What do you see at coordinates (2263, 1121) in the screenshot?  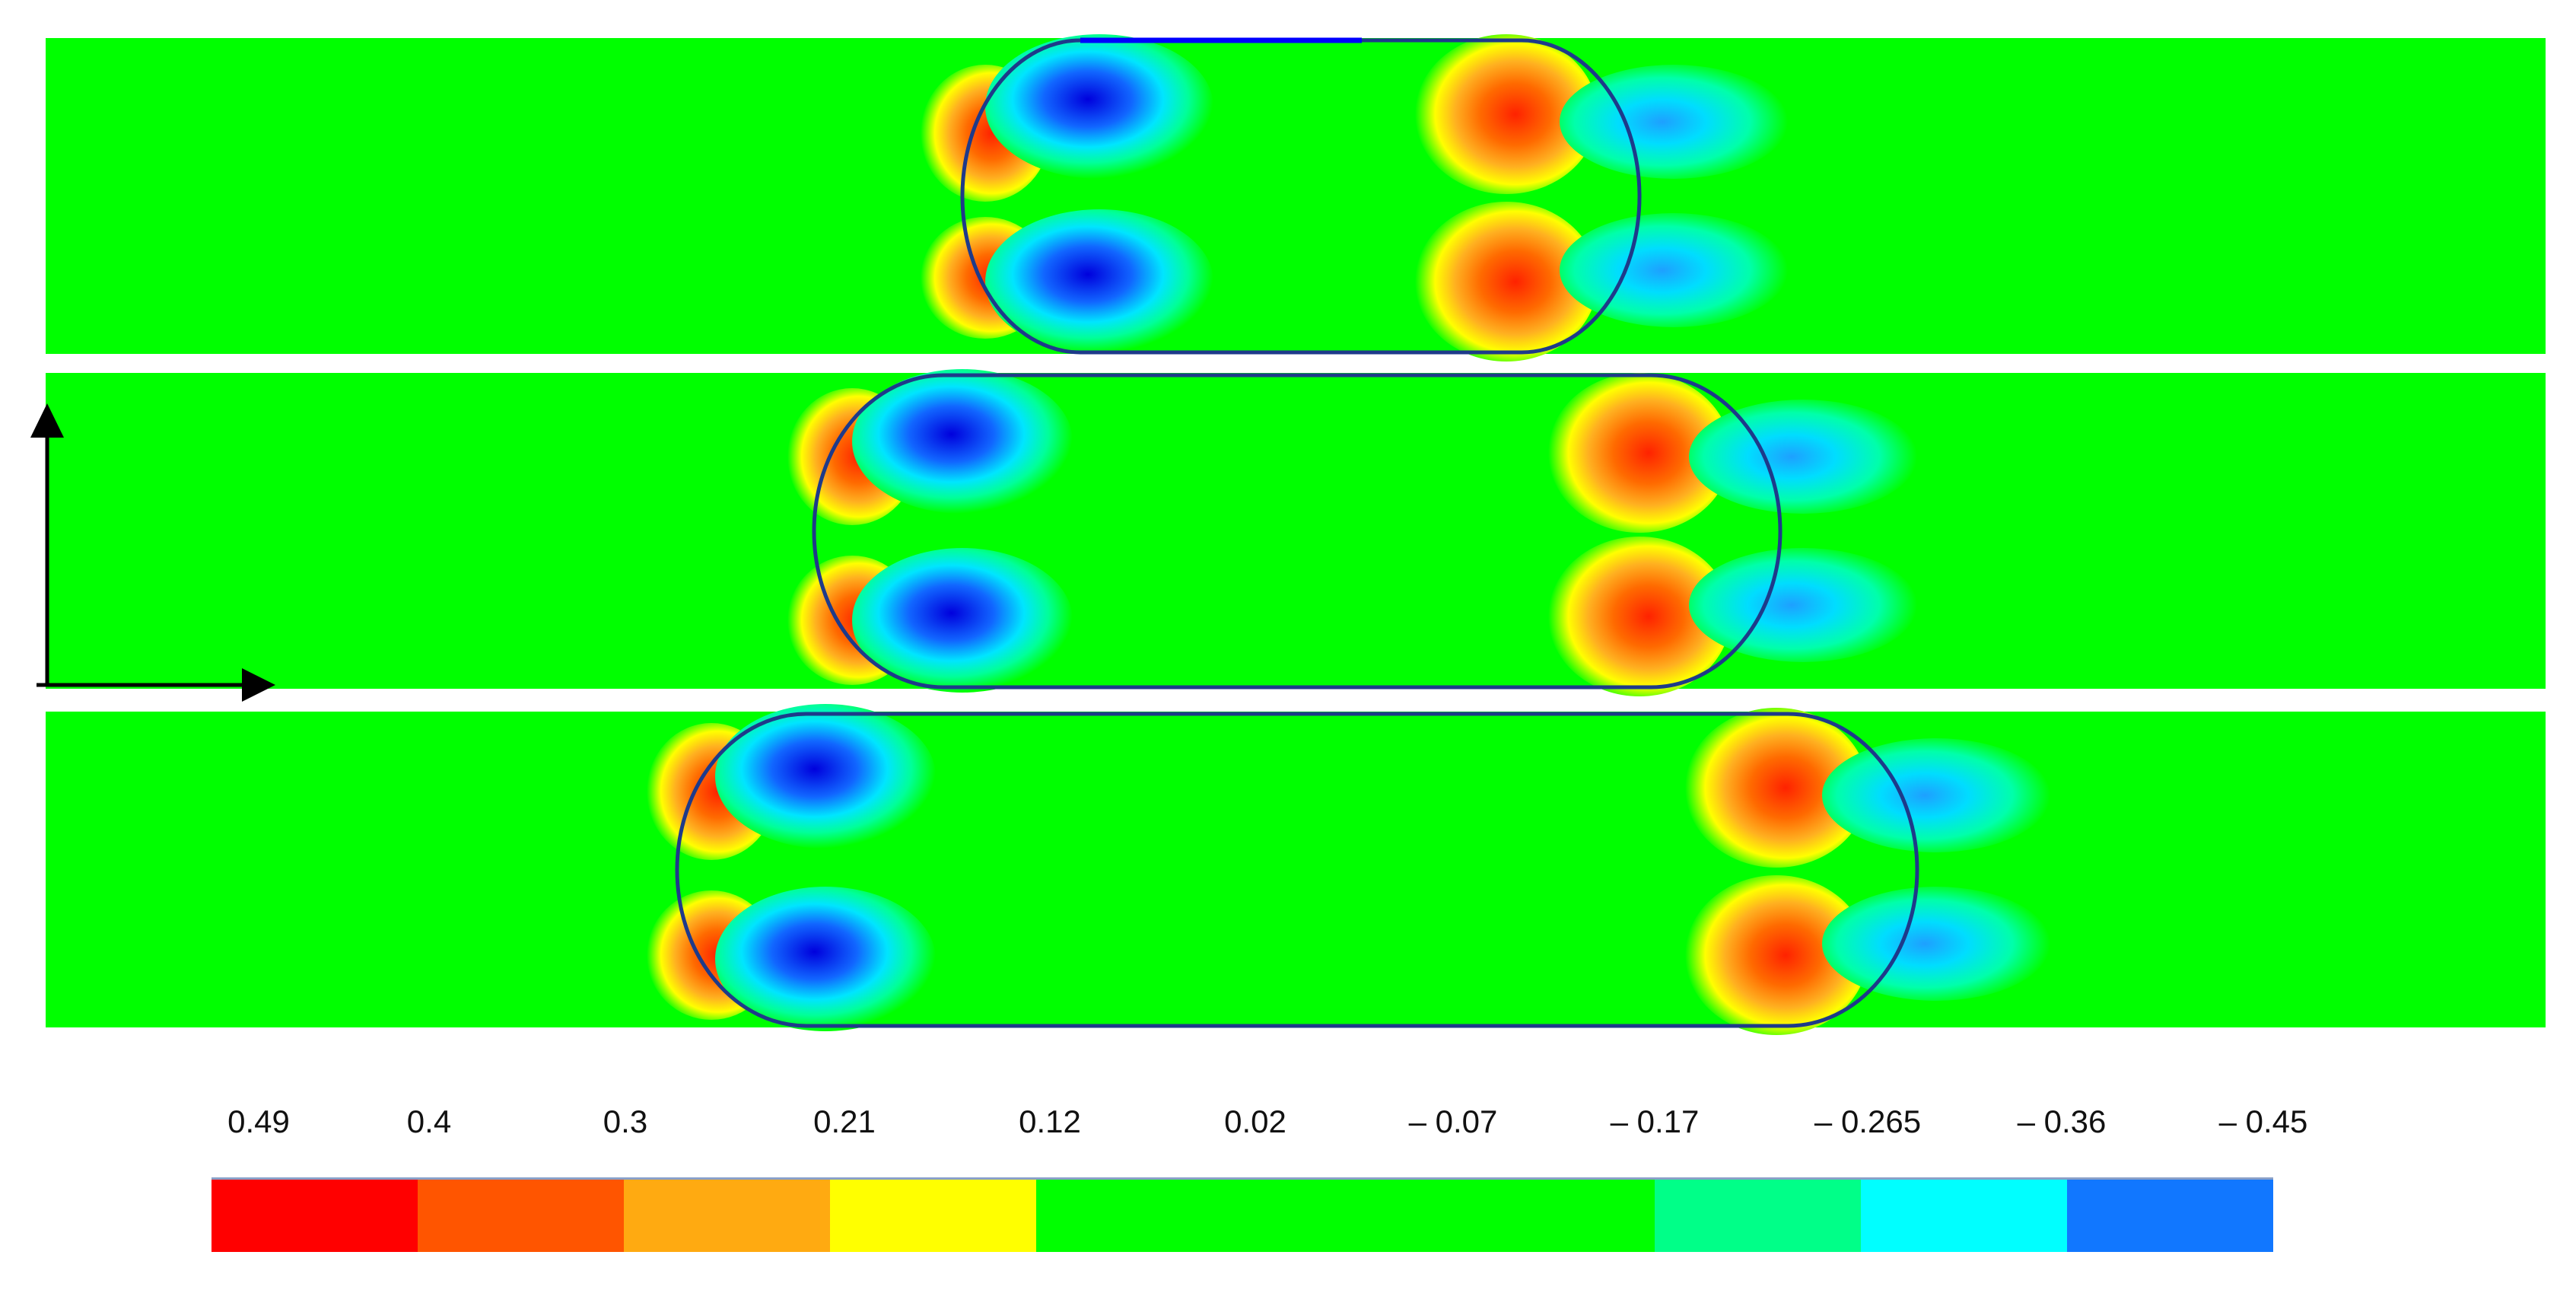 I see `legend-label: – 0.45` at bounding box center [2263, 1121].